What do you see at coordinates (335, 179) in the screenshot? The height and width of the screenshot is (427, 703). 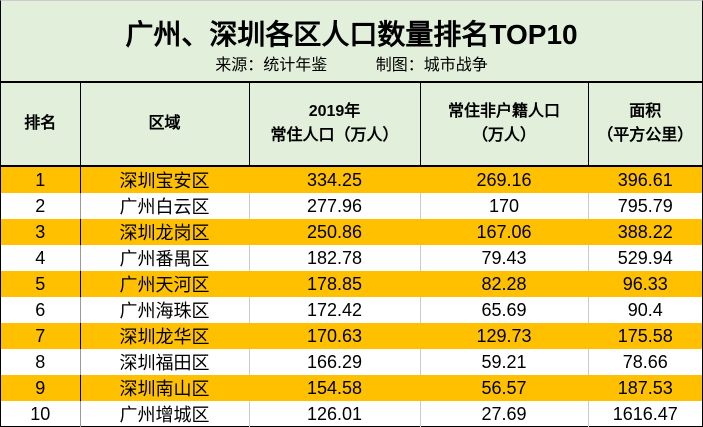 I see `table-cell: 334.25` at bounding box center [335, 179].